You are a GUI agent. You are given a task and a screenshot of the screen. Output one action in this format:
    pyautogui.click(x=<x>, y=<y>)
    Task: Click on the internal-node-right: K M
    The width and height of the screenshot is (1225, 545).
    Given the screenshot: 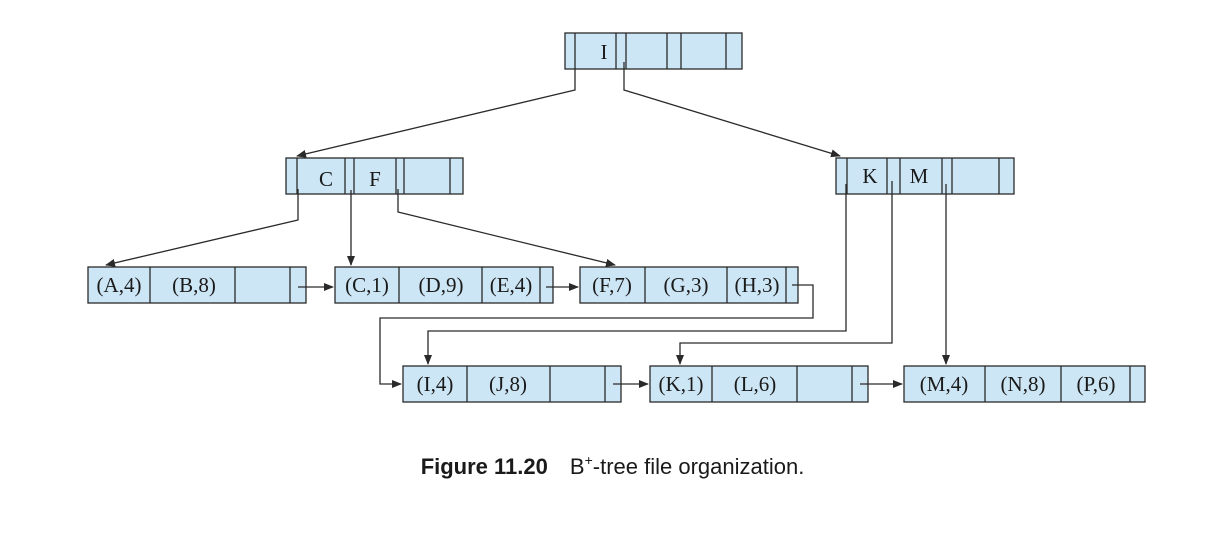 What is the action you would take?
    pyautogui.click(x=925, y=176)
    